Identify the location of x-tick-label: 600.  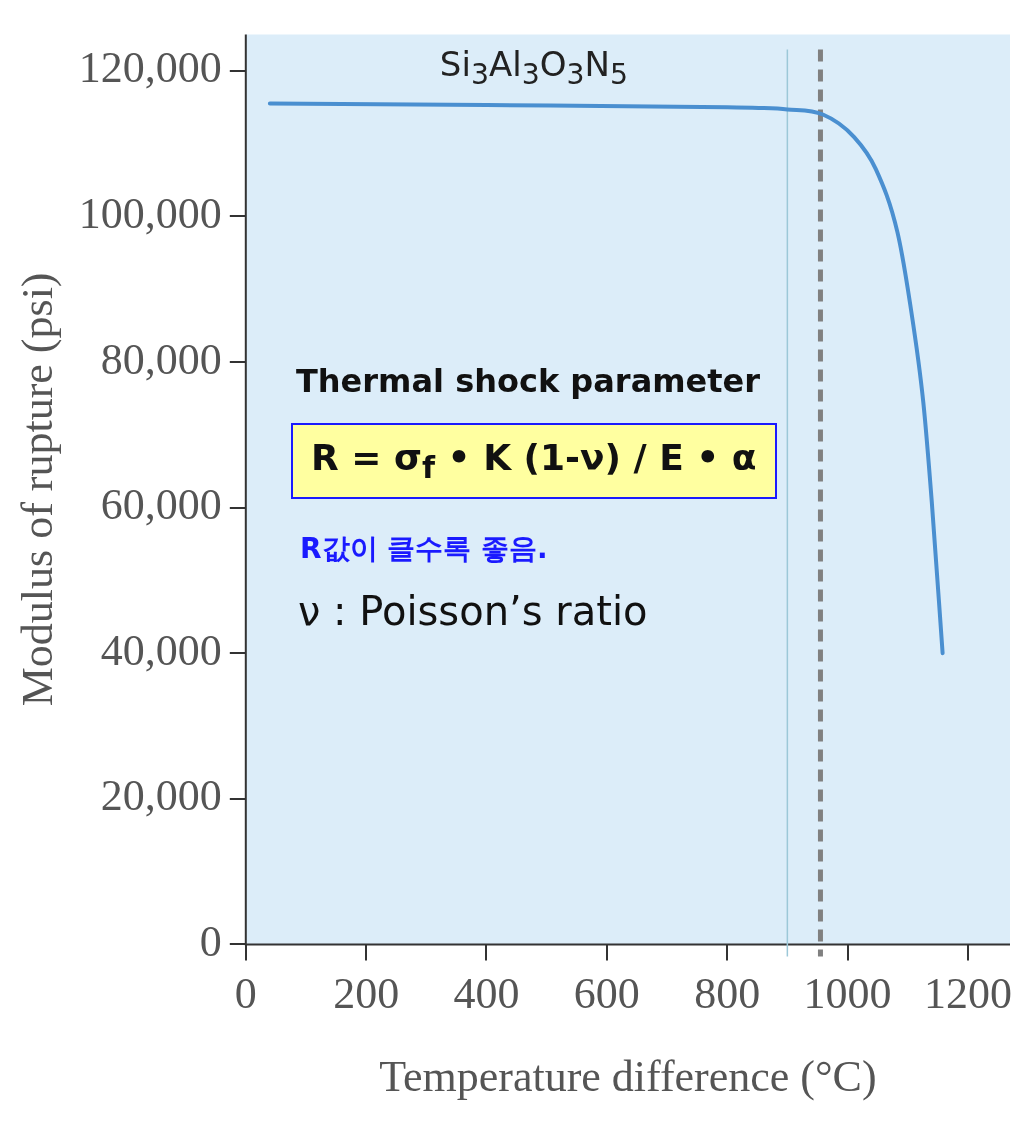
(606, 994).